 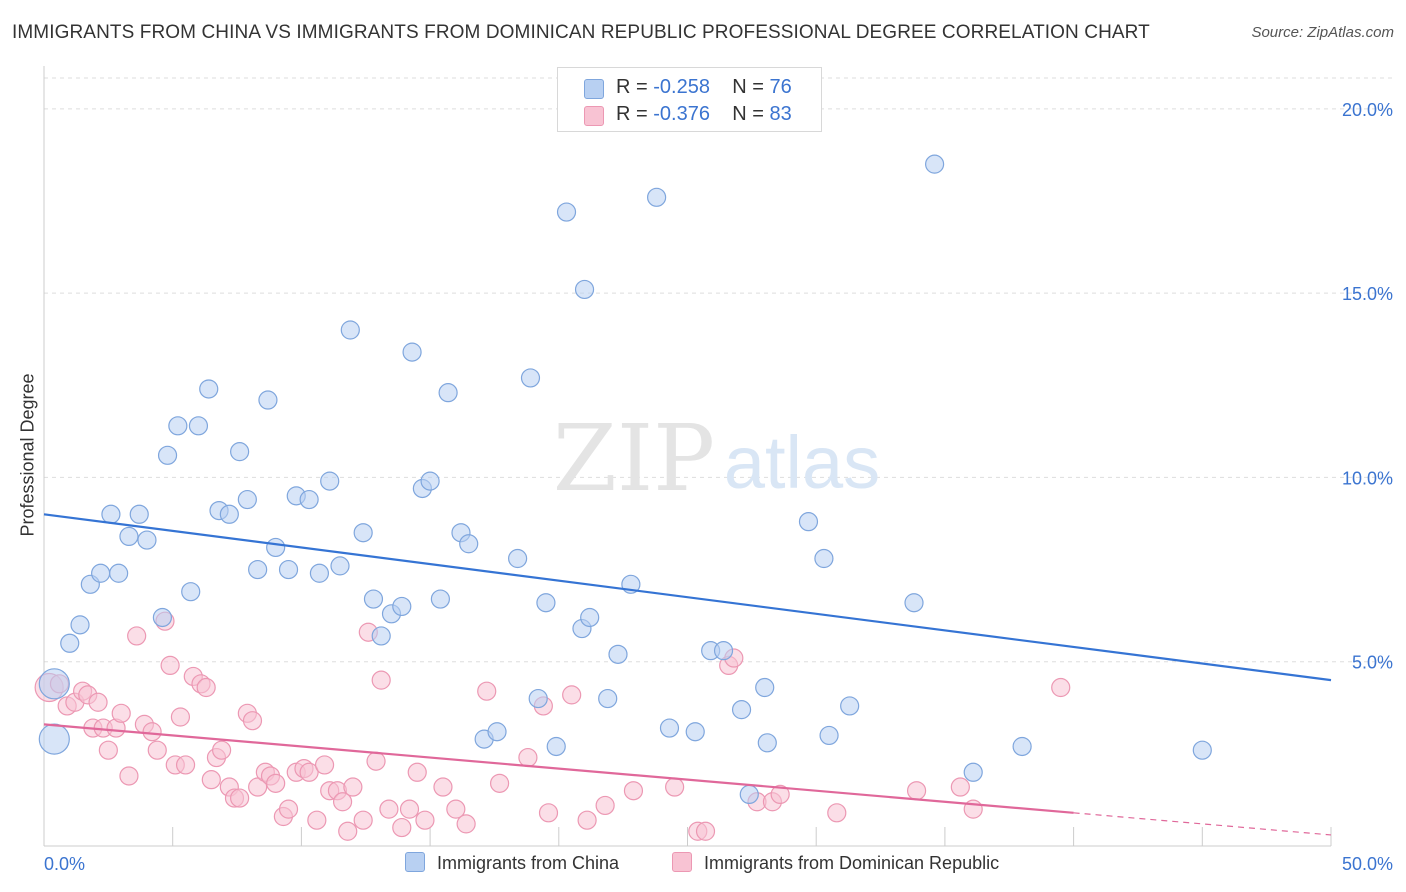 I want to click on legend-n-value-dominican: 83, so click(x=780, y=114).